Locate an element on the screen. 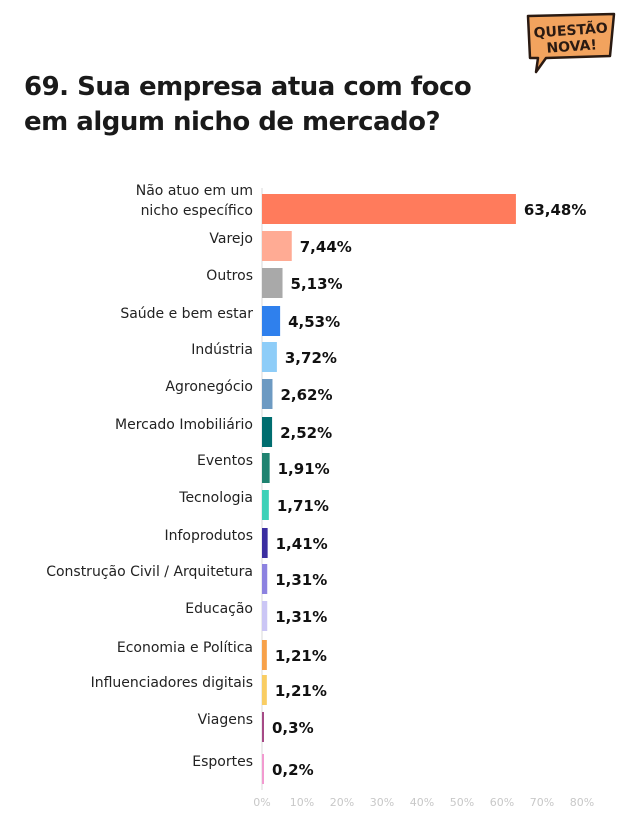  x-tick-label: 50% is located at coordinates (462, 802).